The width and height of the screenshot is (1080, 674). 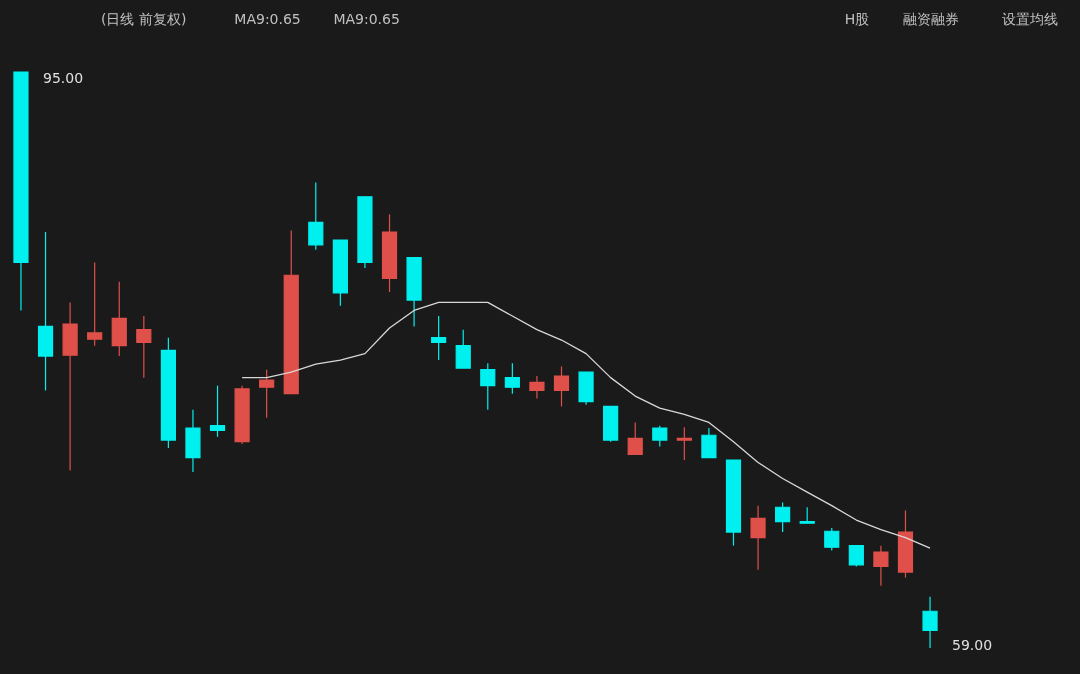 I want to click on text: (日线 前复权), so click(x=144, y=19).